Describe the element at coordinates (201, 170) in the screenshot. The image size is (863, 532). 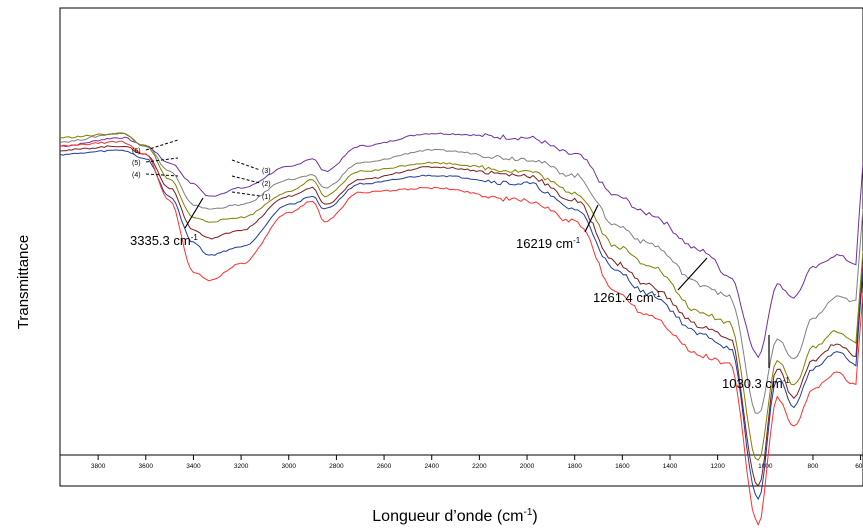
I see `curve-label-group: (6) (5) (4) (3) (2) (1)` at that location.